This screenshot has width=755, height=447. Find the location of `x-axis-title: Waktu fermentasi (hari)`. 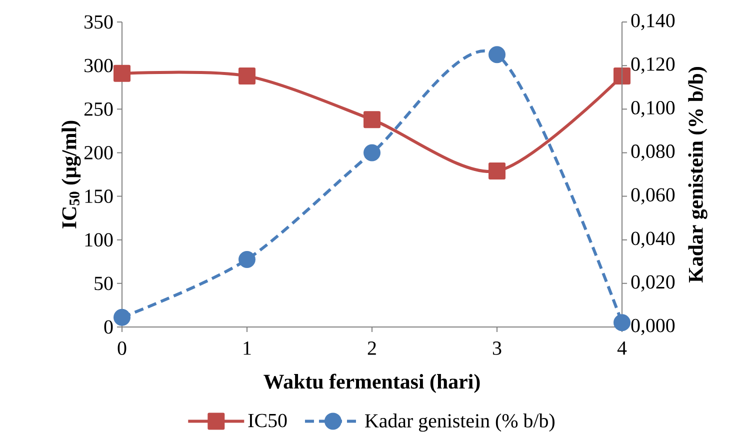

x-axis-title: Waktu fermentasi (hari) is located at coordinates (372, 383).